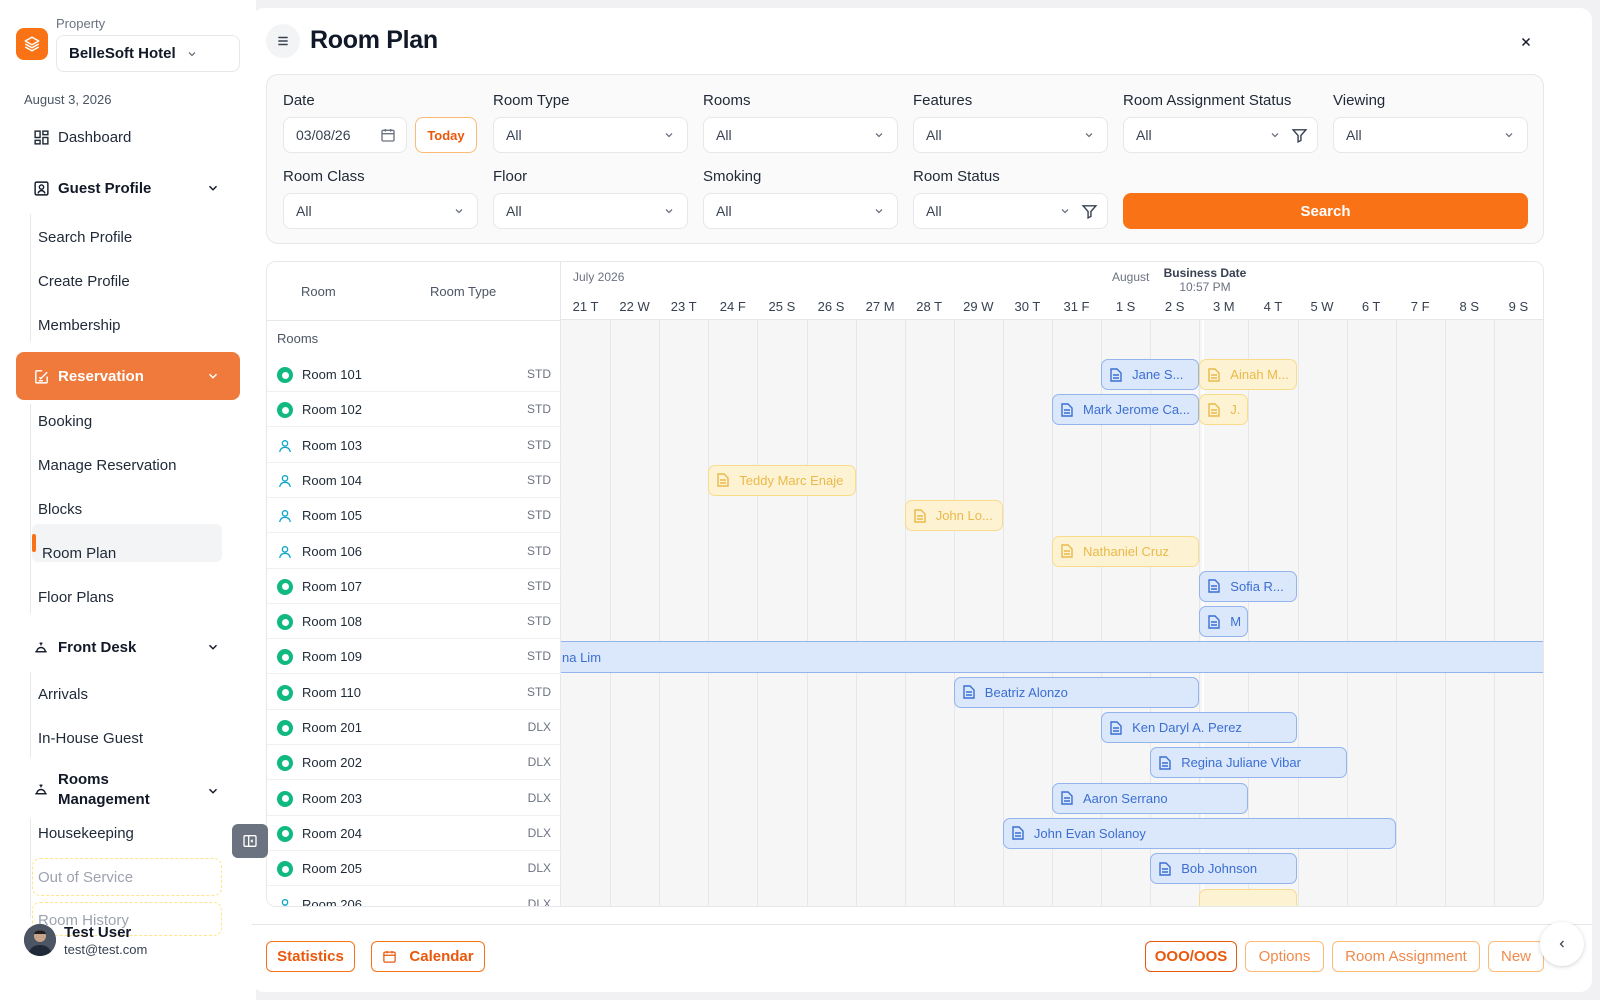  I want to click on room-row: Room 110 STD, so click(414, 692).